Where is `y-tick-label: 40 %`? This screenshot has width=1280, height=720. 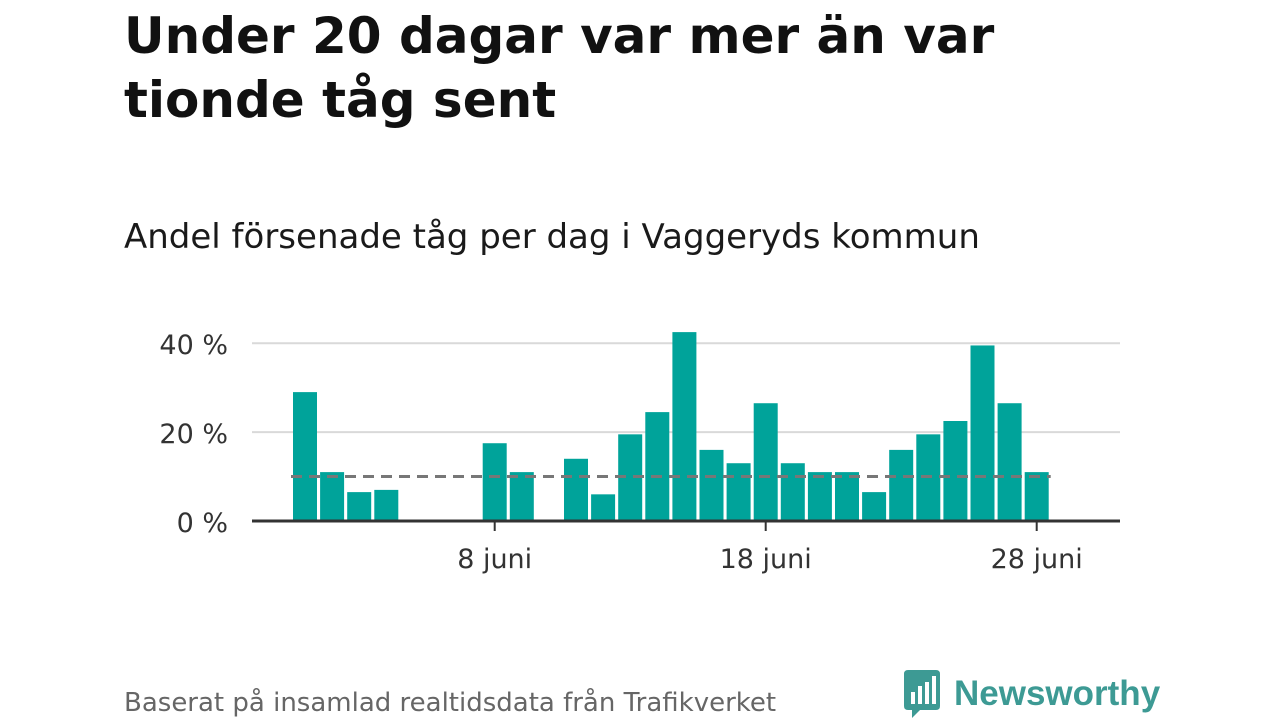
y-tick-label: 40 % is located at coordinates (193, 345).